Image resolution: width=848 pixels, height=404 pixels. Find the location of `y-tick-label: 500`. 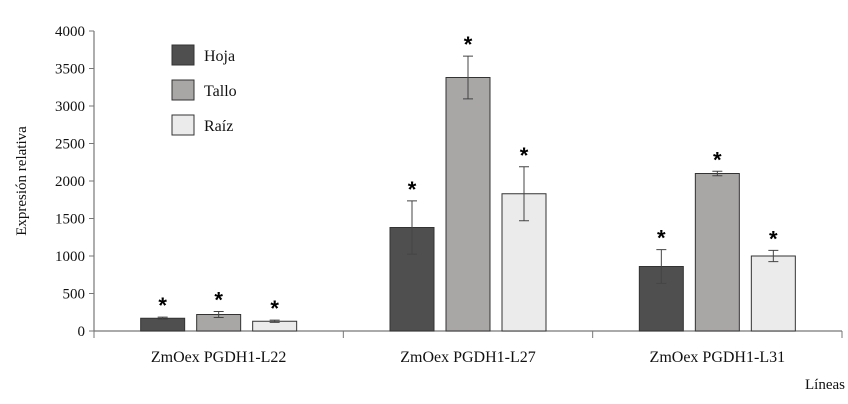

y-tick-label: 500 is located at coordinates (74, 295).